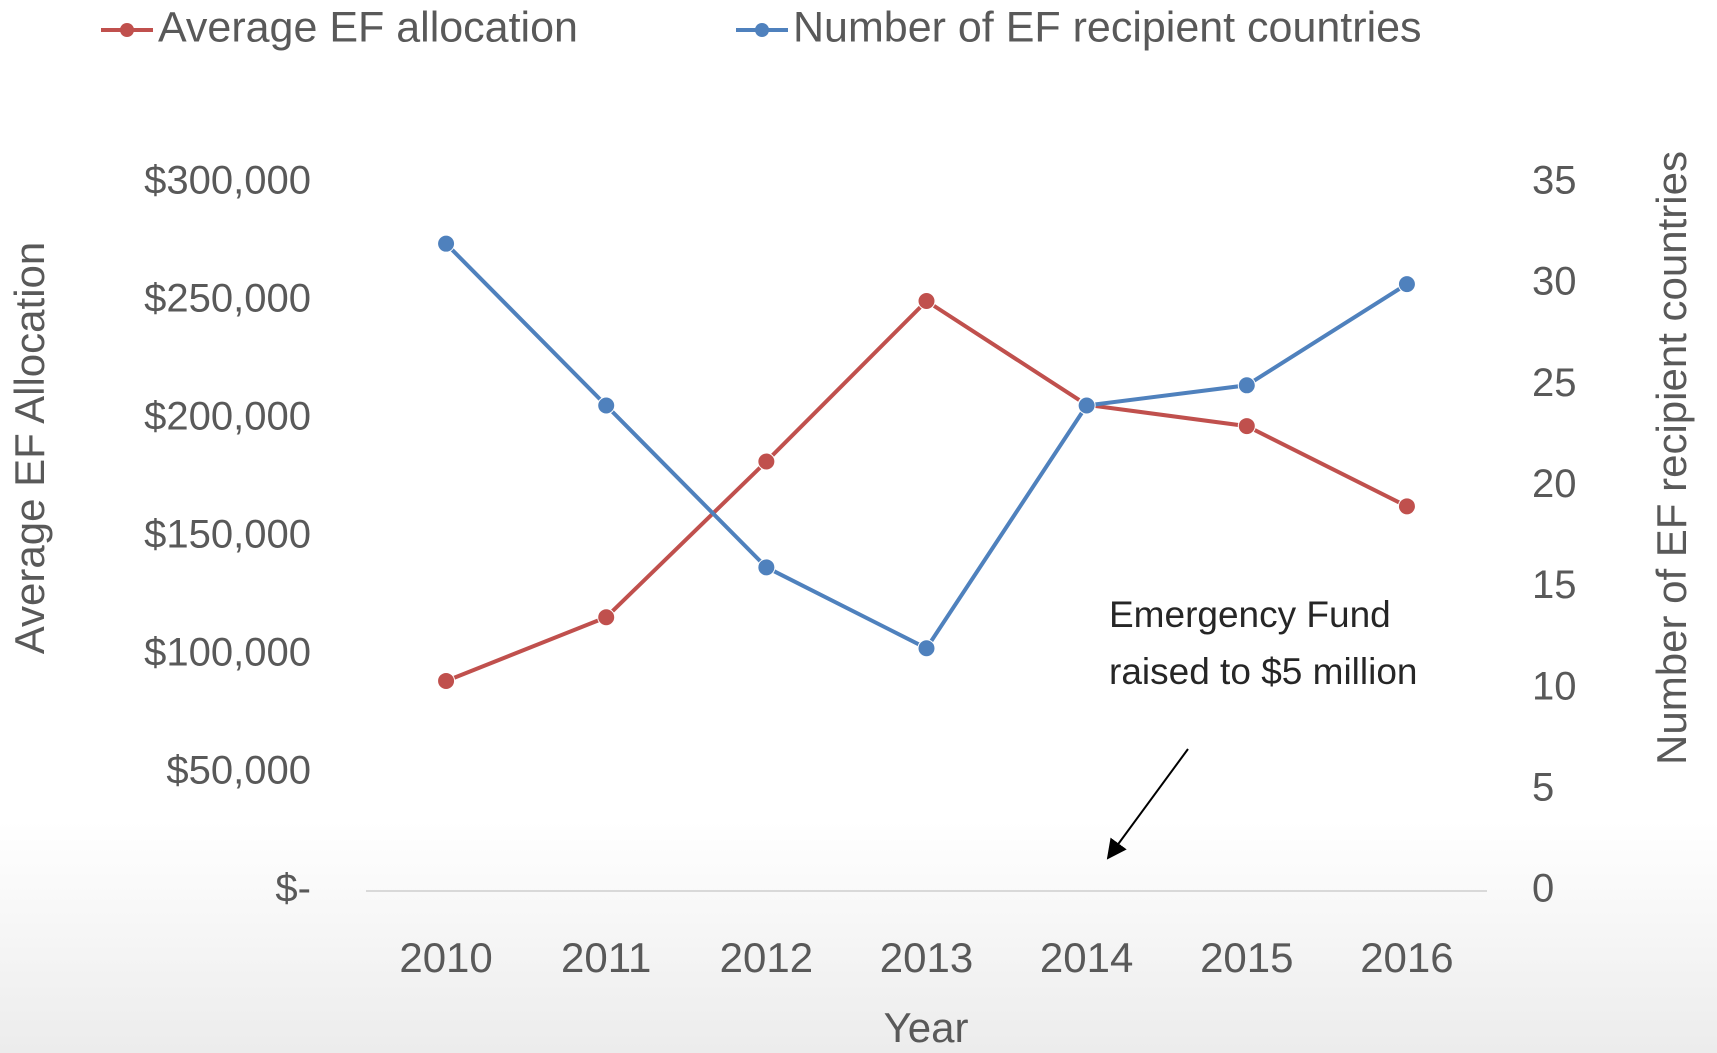 The height and width of the screenshot is (1053, 1717). What do you see at coordinates (227, 417) in the screenshot?
I see `y-tick-label: $200,000` at bounding box center [227, 417].